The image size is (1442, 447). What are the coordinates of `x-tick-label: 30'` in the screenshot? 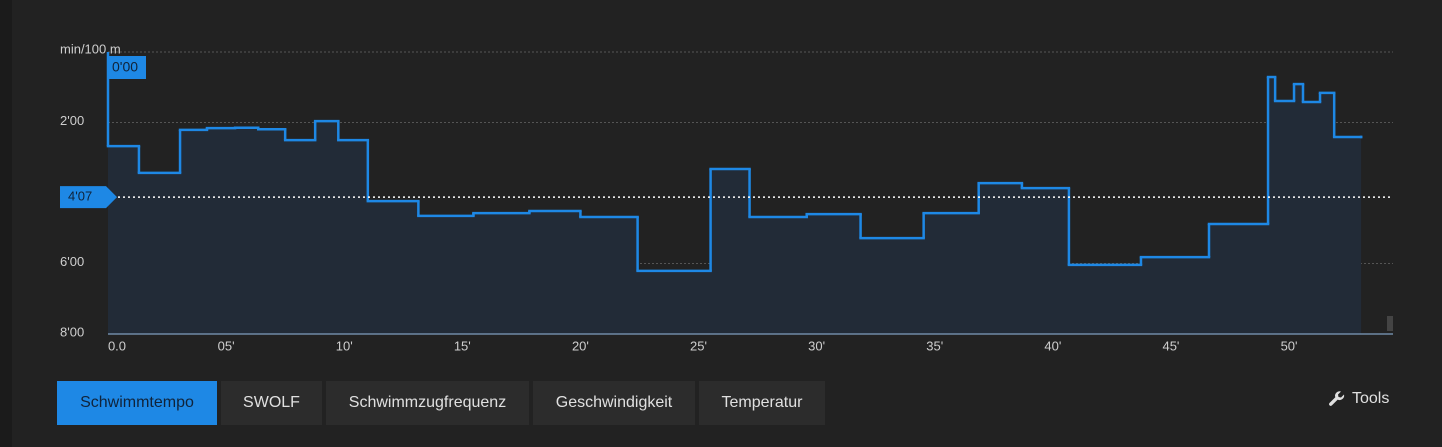 It's located at (816, 345).